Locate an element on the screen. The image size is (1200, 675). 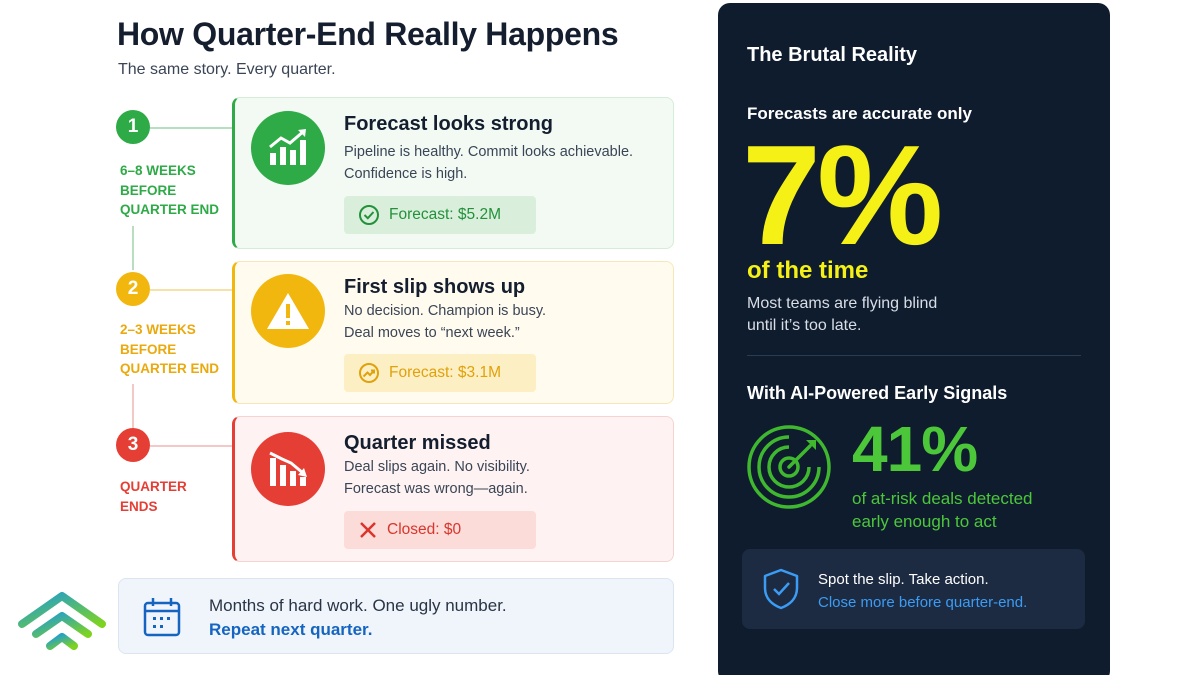
badge-label: Forecast: $5.2M is located at coordinates (445, 214).